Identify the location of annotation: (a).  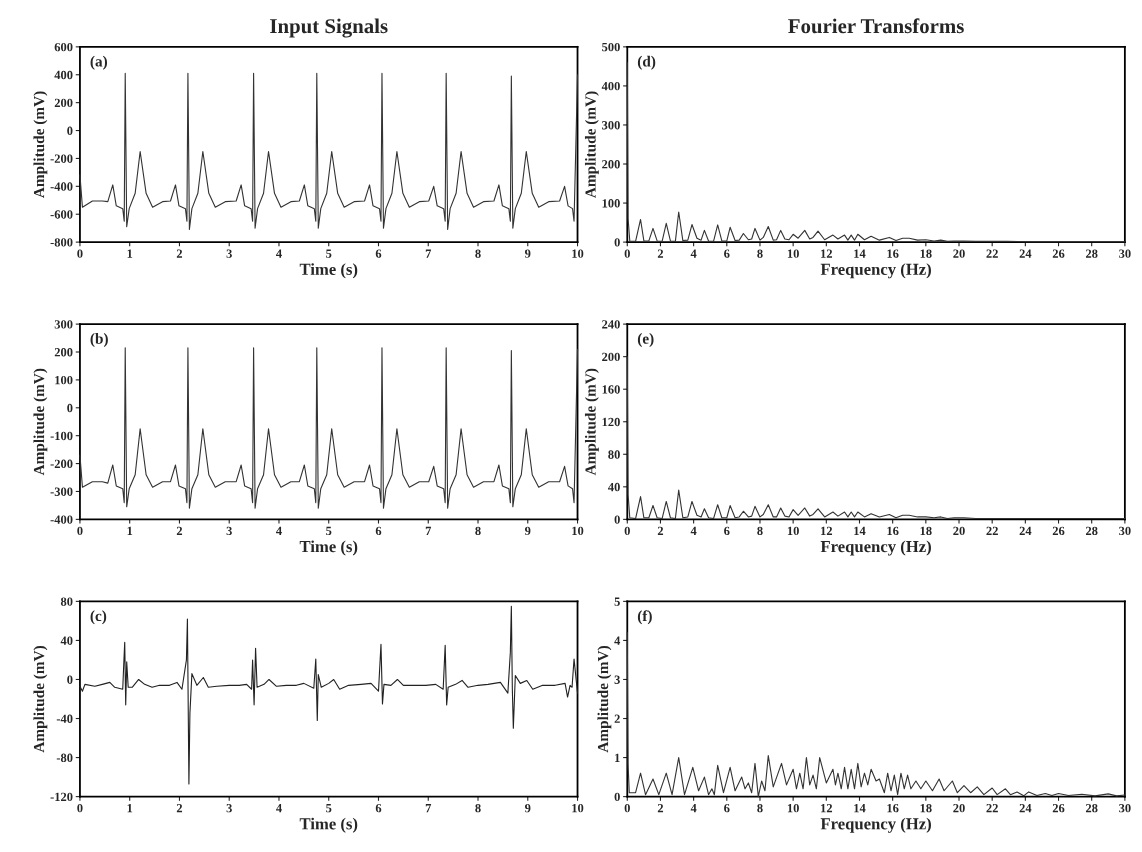
(99, 62).